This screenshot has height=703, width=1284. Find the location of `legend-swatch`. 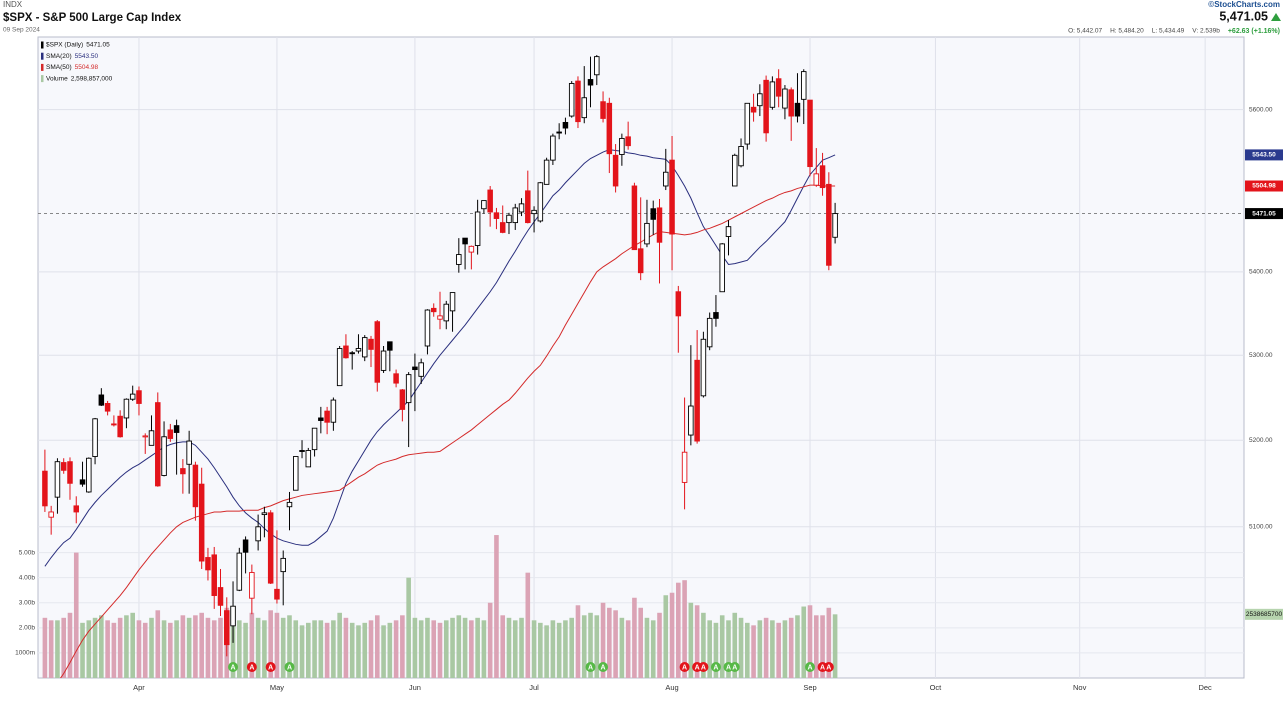

legend-swatch is located at coordinates (42, 79).